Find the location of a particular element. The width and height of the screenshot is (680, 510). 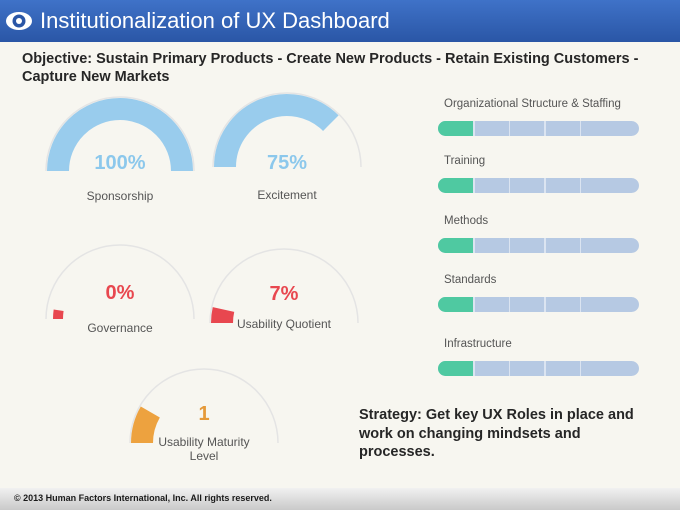

gauge-value: 0% is located at coordinates (120, 293).